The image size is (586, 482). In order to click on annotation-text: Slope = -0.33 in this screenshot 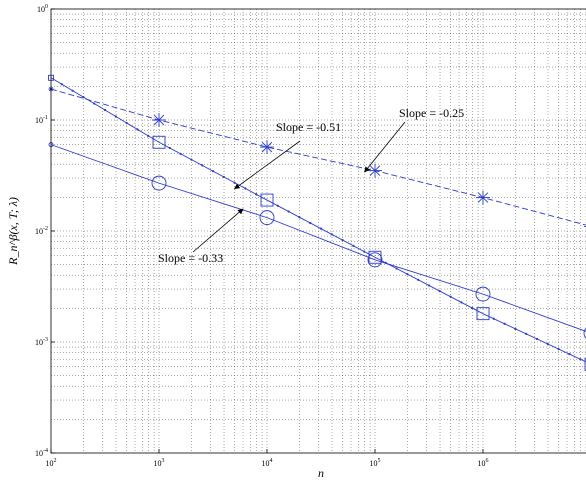, I will do `click(190, 258)`.